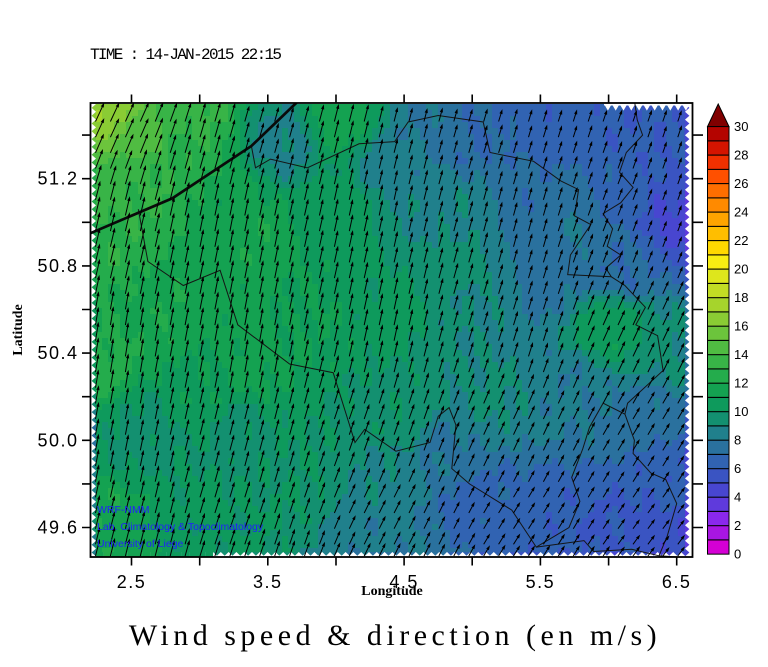  What do you see at coordinates (741, 183) in the screenshot?
I see `svg-text: 26` at bounding box center [741, 183].